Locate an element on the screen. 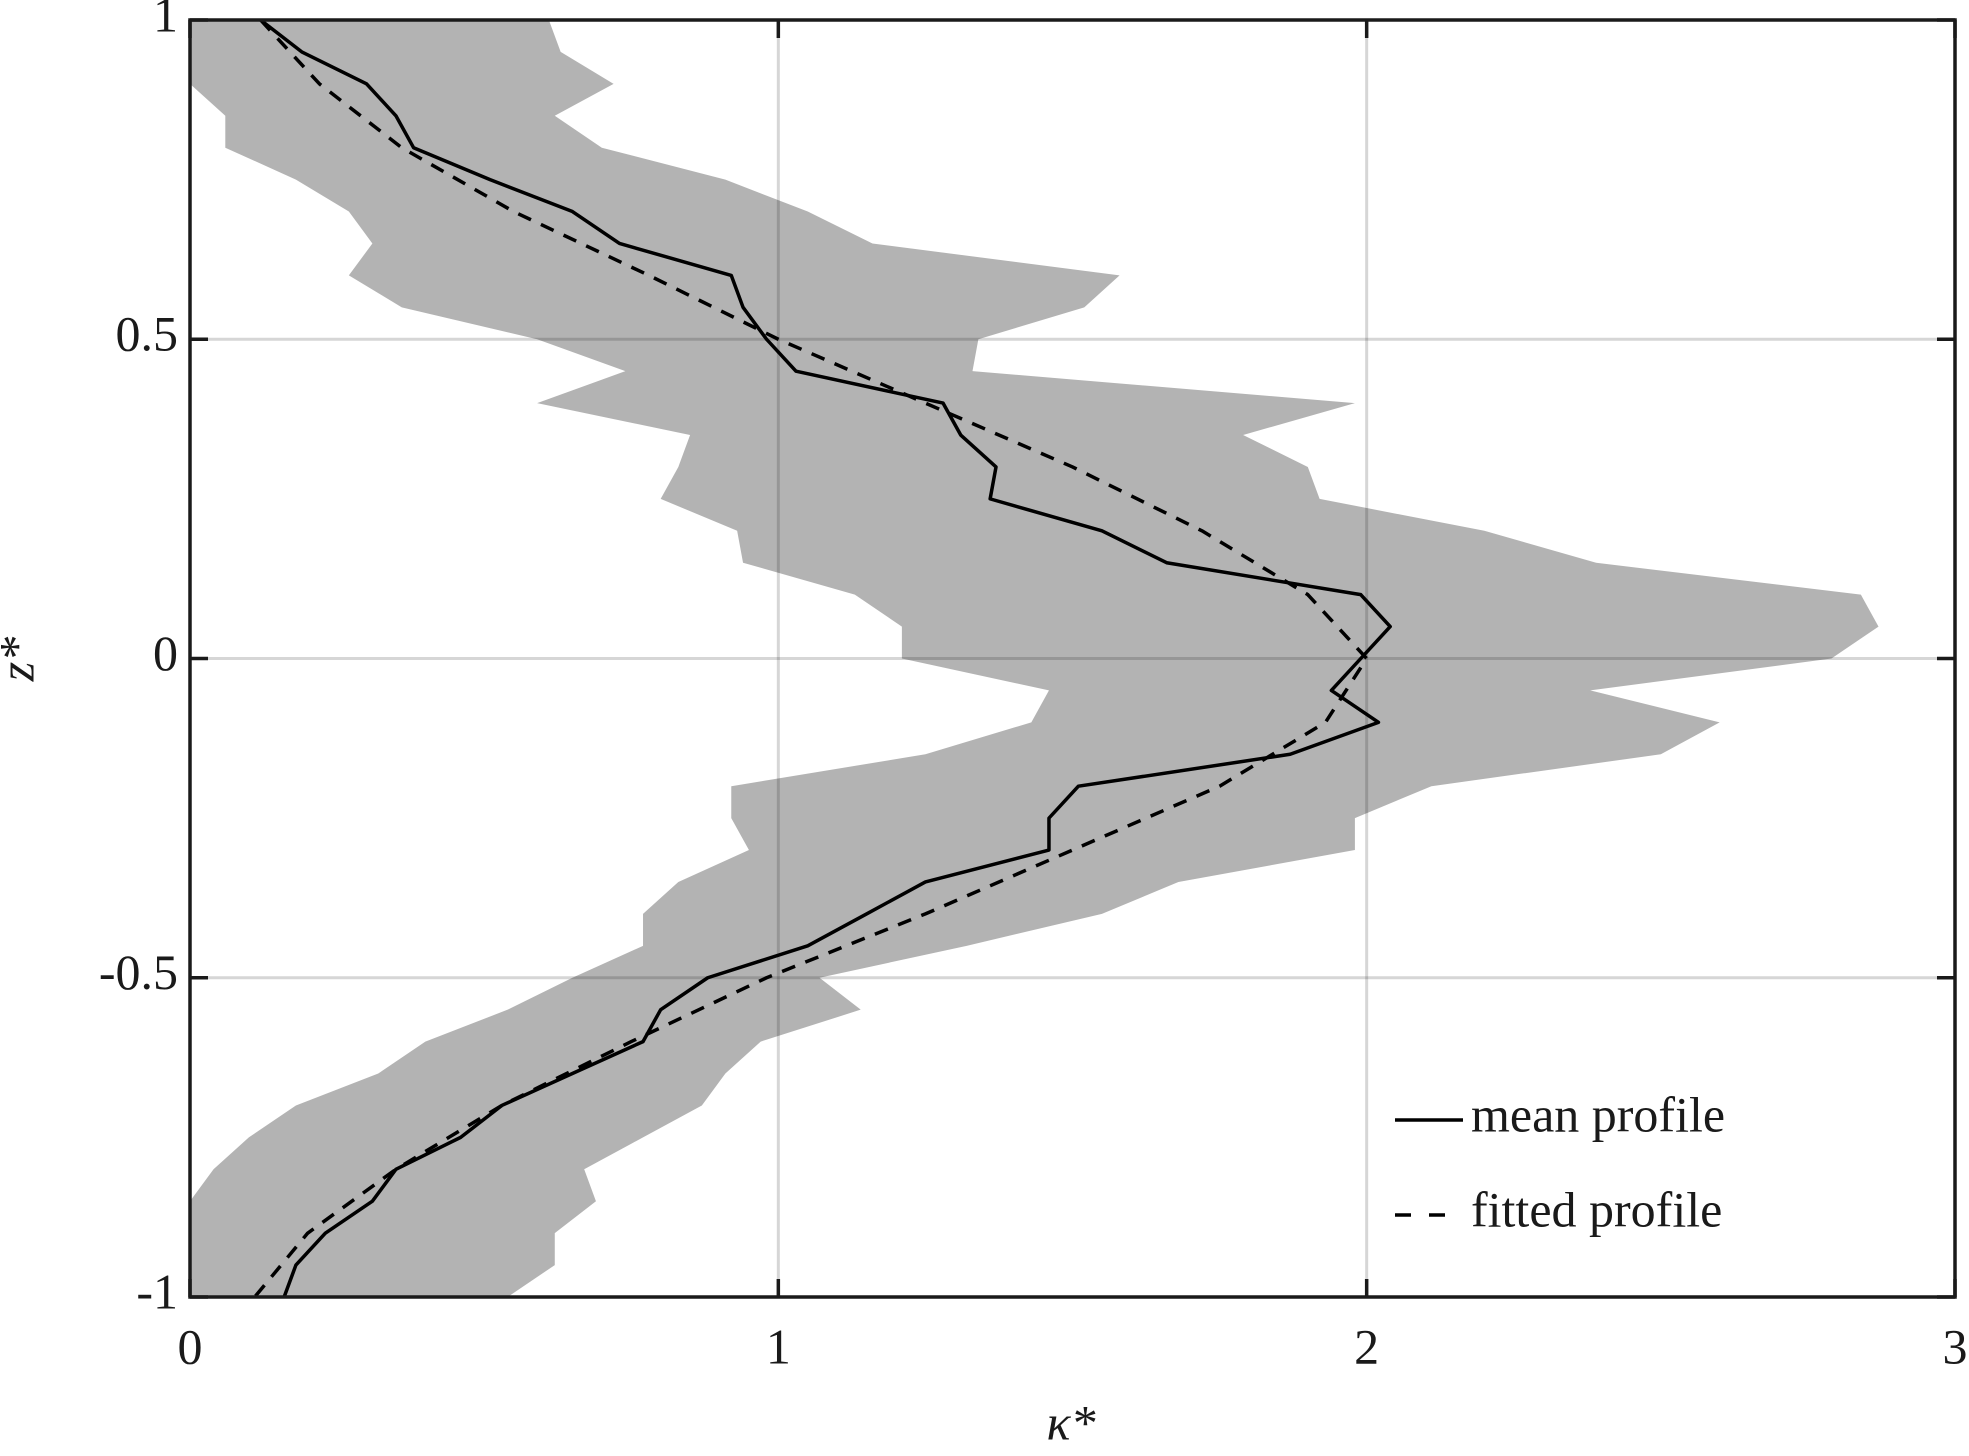 The width and height of the screenshot is (1969, 1456). y-tick-label: 0.5 is located at coordinates (147, 334).